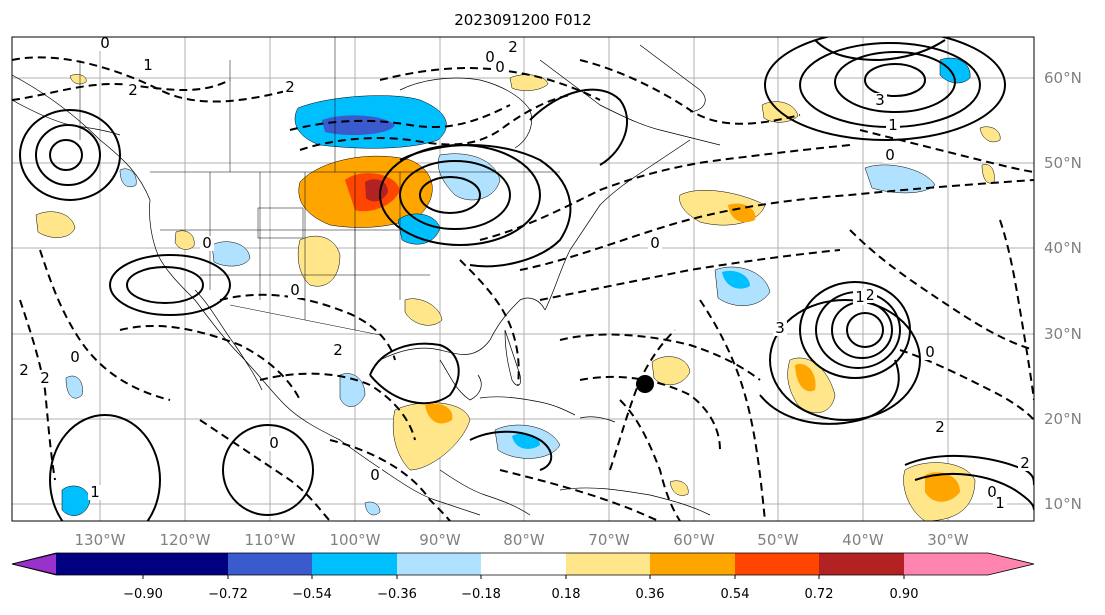 This screenshot has height=615, width=1105. What do you see at coordinates (609, 540) in the screenshot?
I see `lon-label: 70°W` at bounding box center [609, 540].